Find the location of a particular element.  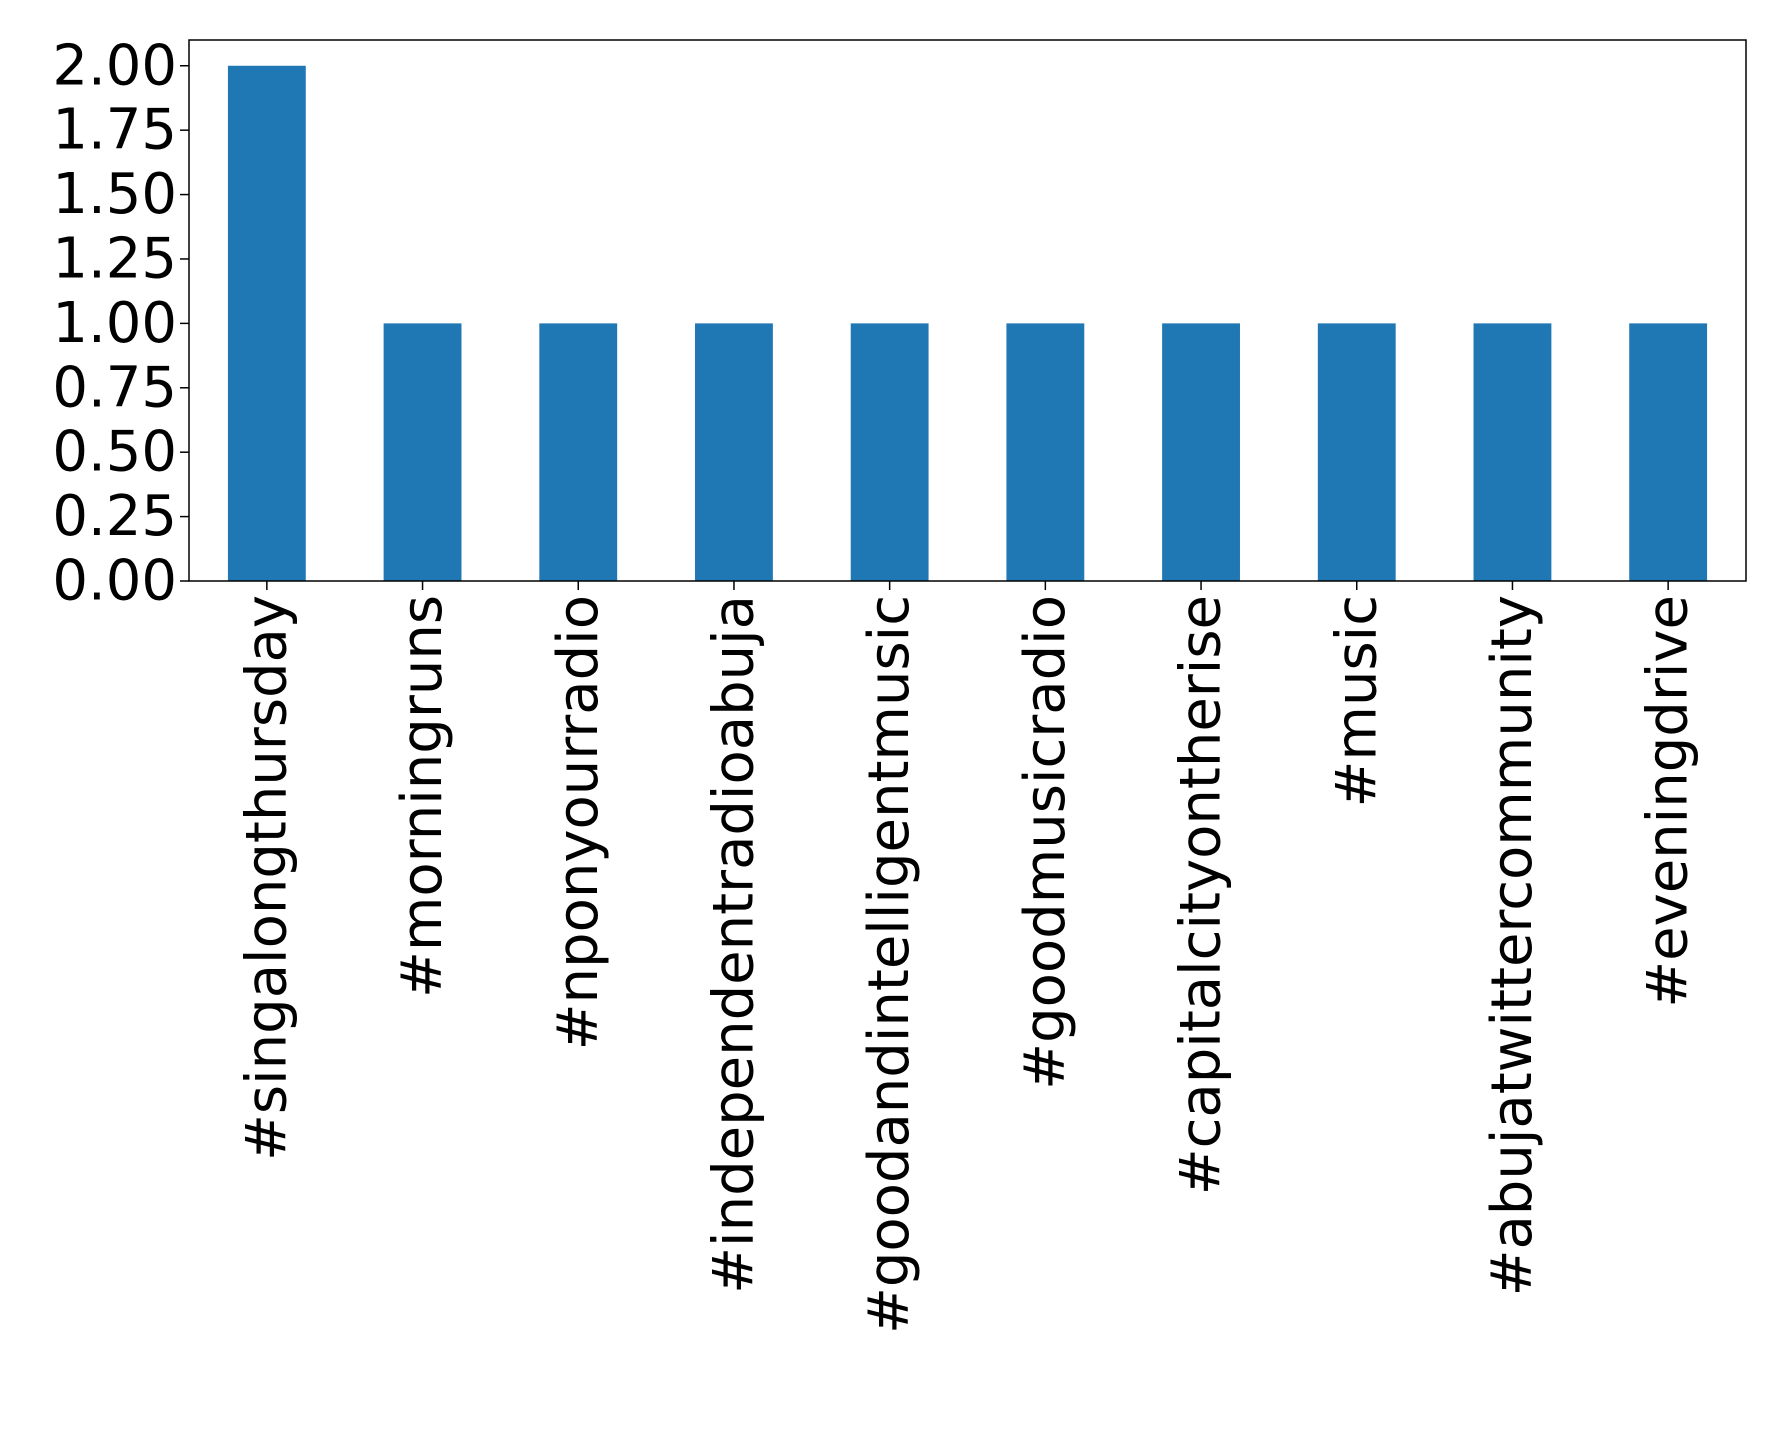

y-tick-label: 1.50 is located at coordinates (114, 194).